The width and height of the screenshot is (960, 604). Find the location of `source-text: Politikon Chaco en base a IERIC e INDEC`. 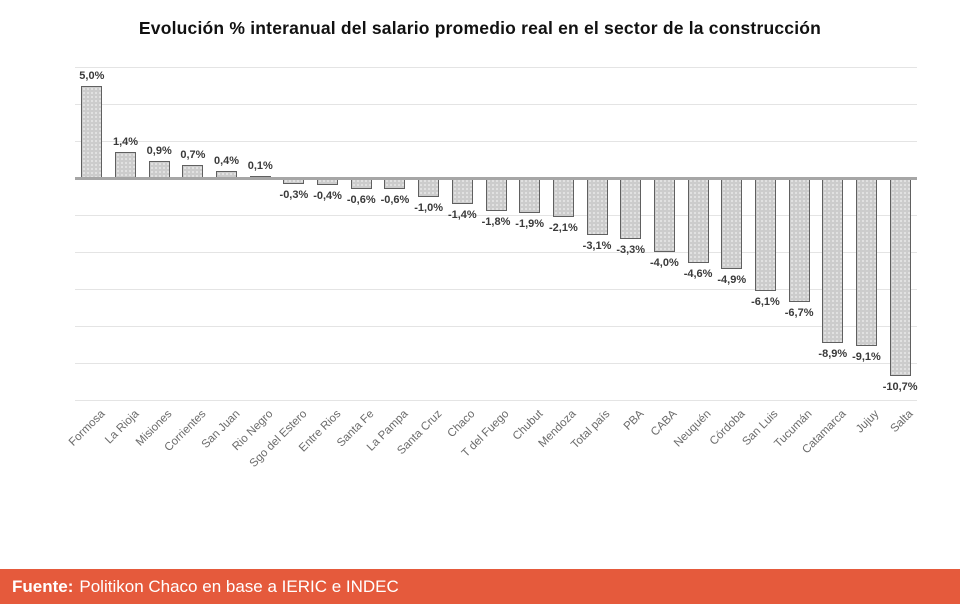

source-text: Politikon Chaco en base a IERIC e INDEC is located at coordinates (239, 586).